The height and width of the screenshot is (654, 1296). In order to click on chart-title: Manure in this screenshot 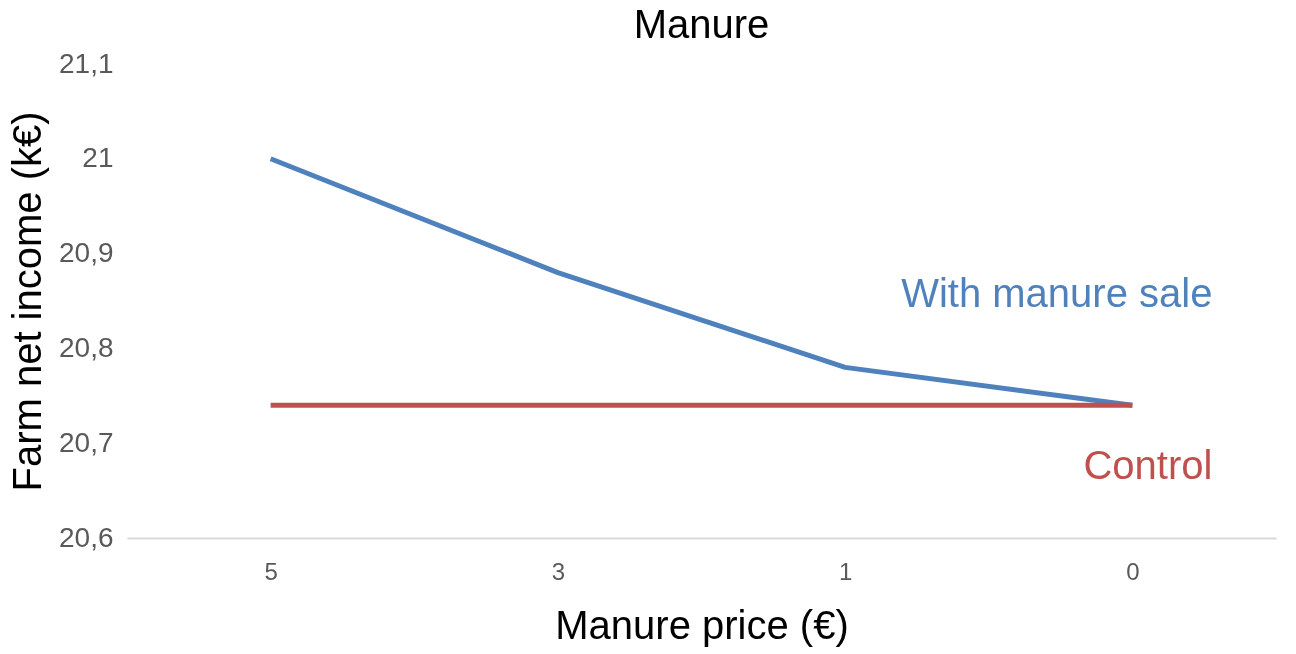, I will do `click(701, 24)`.